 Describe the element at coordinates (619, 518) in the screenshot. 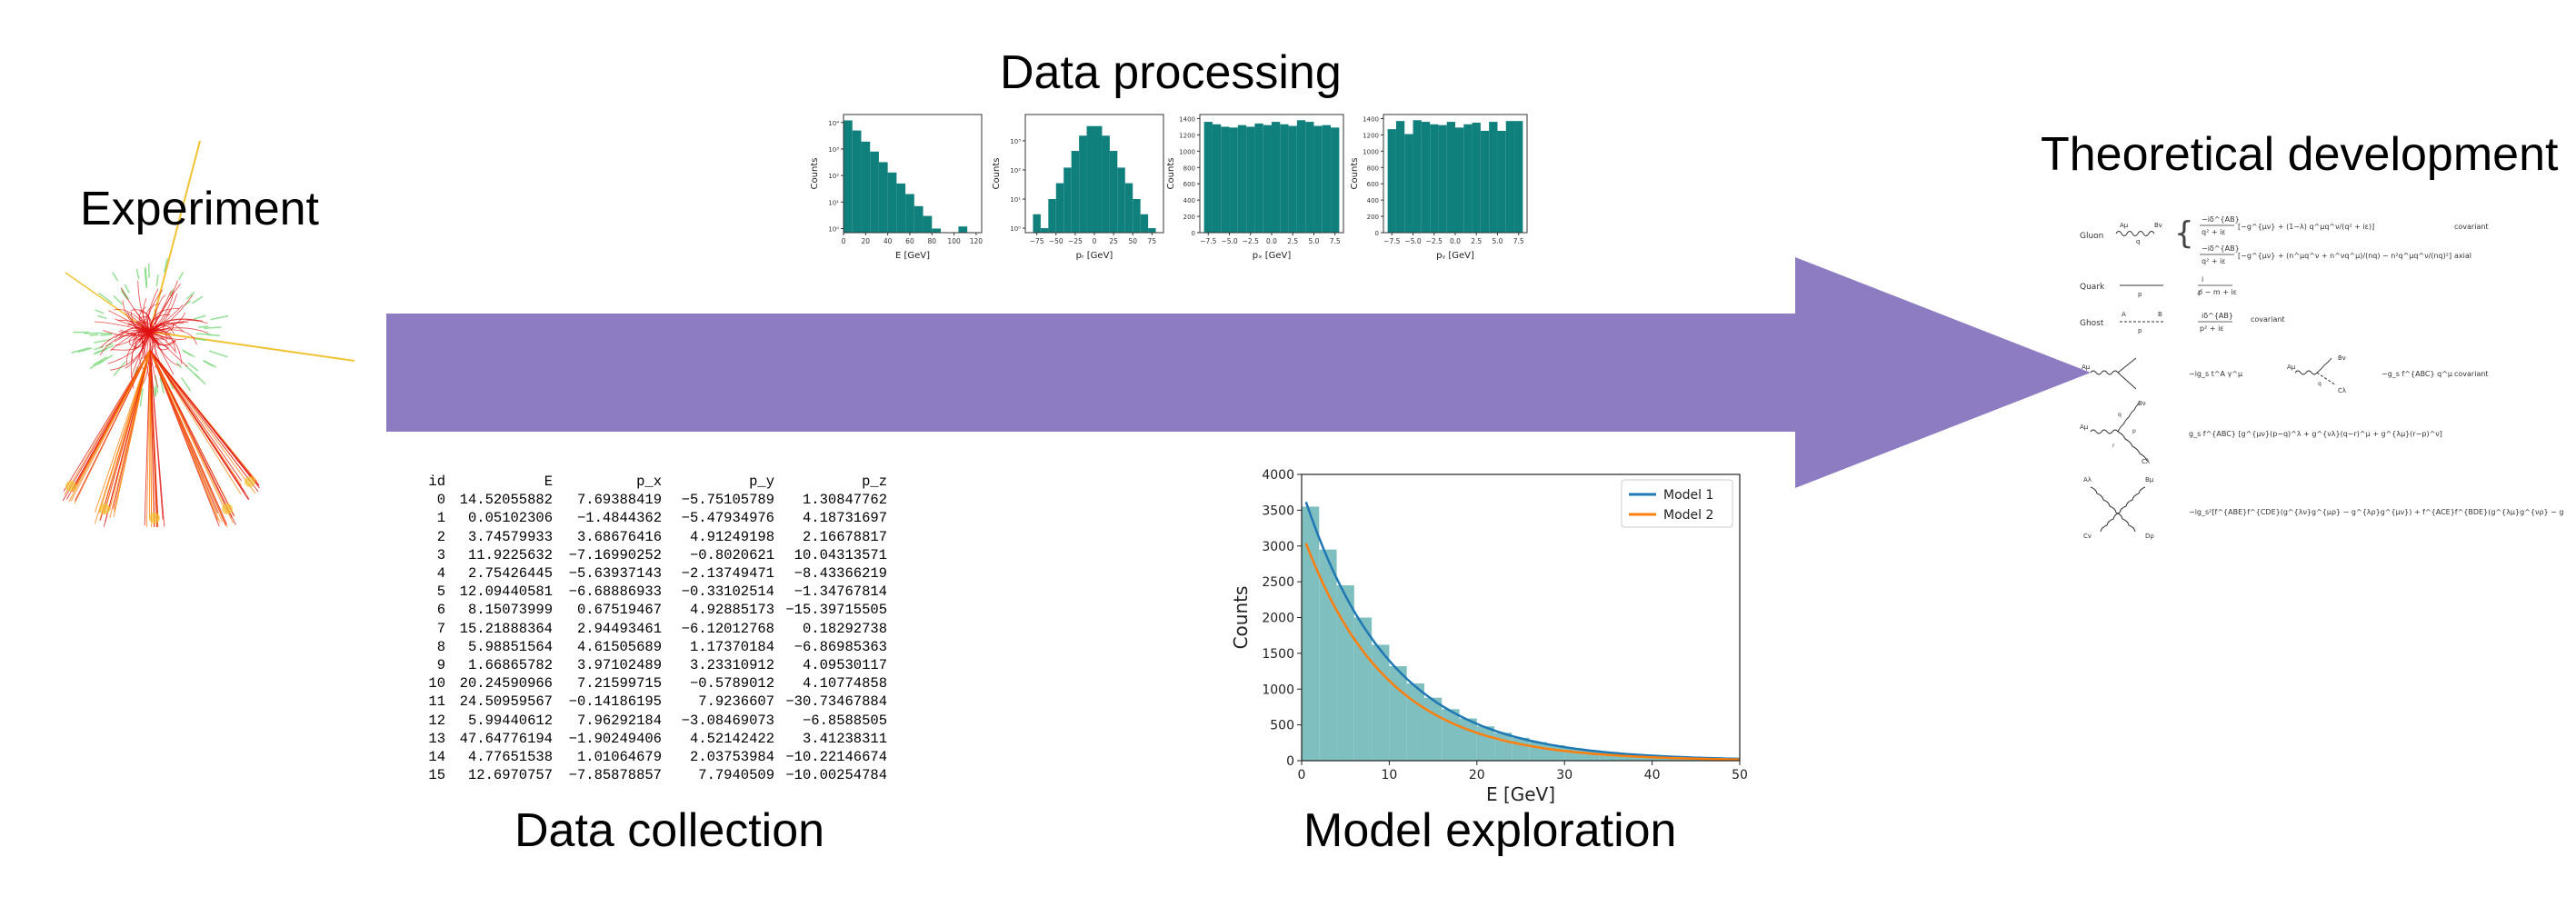

I see `table-cell: −1.4844362` at that location.